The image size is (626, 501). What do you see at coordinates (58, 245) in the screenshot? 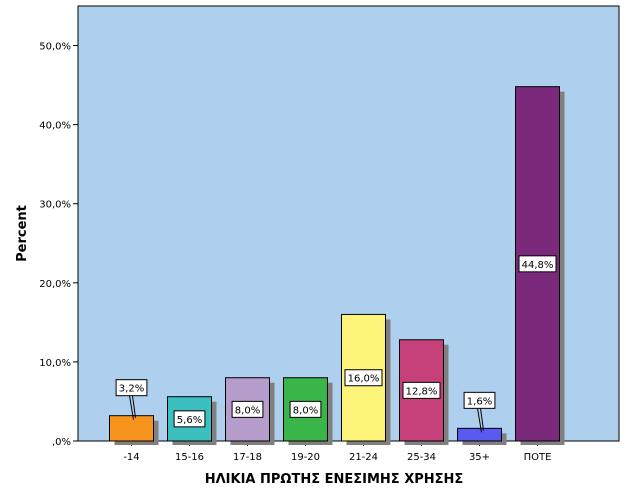
I see `y-axis: ,0% 10,0% 20,0% 30,0% 40,0% 50,0%` at bounding box center [58, 245].